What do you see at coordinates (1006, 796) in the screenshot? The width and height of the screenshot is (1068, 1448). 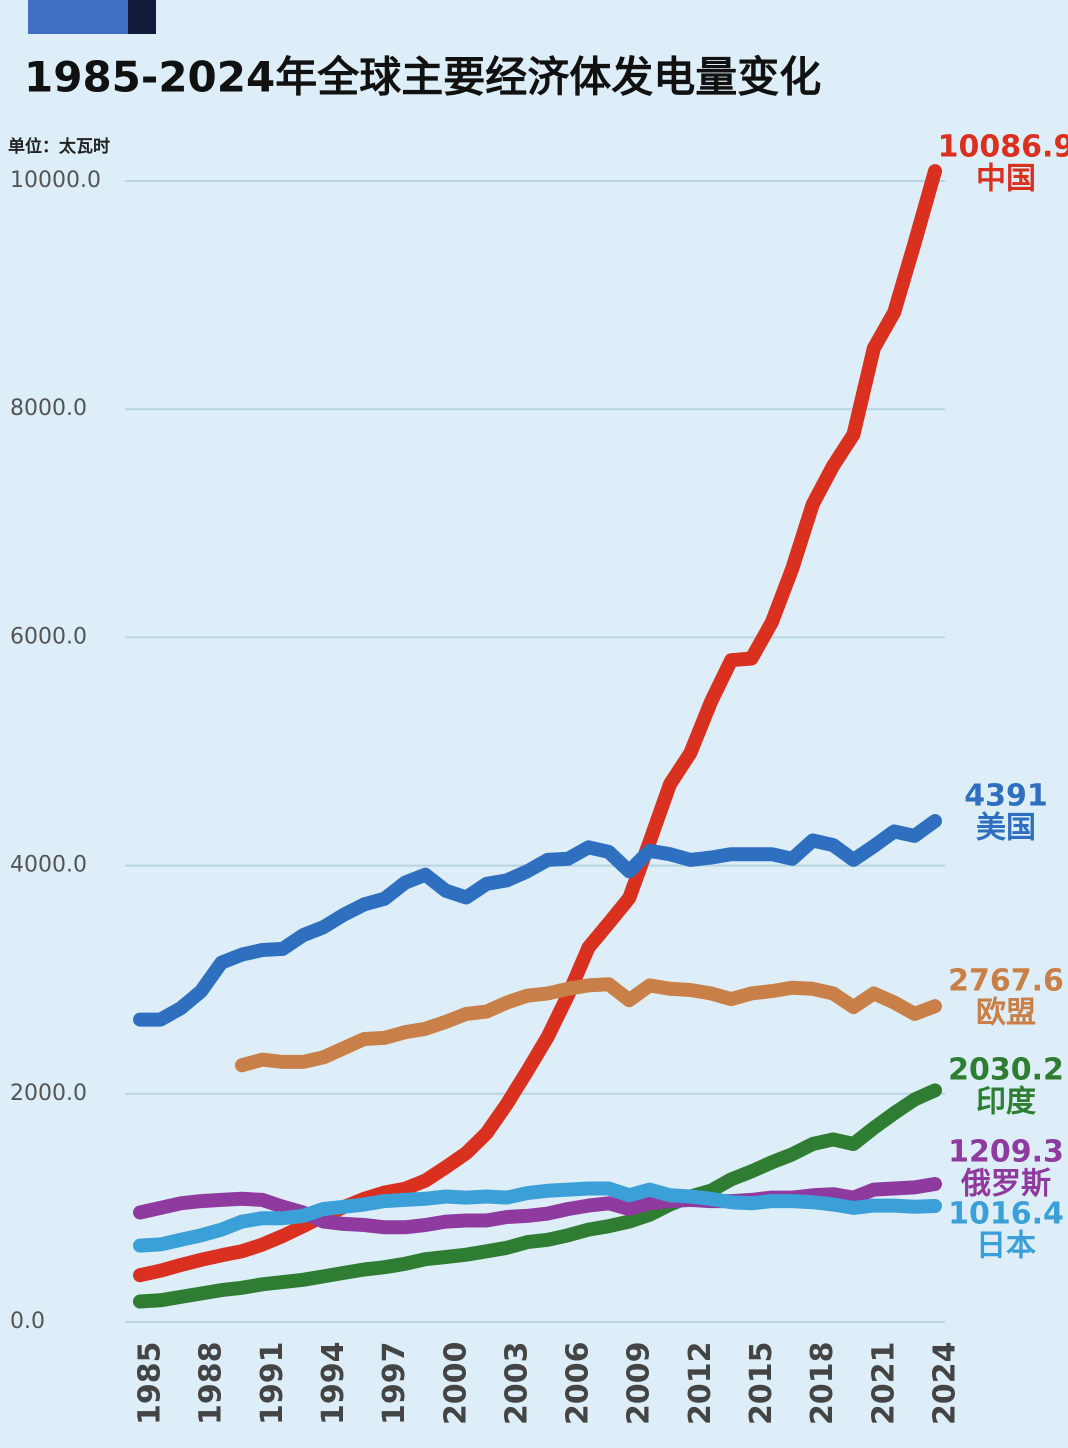 I see `end-value-label: 4391` at bounding box center [1006, 796].